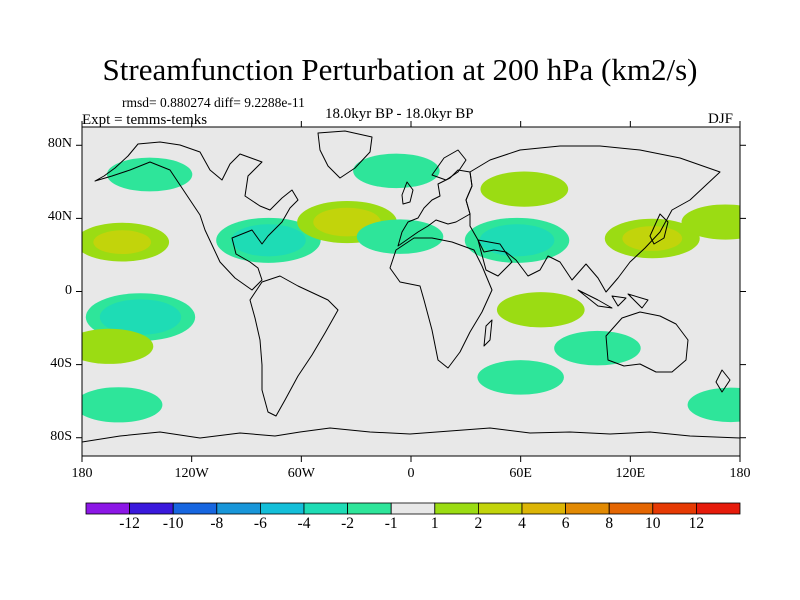 This screenshot has width=800, height=600. Describe the element at coordinates (191, 473) in the screenshot. I see `x-tick-label: 120W` at that location.